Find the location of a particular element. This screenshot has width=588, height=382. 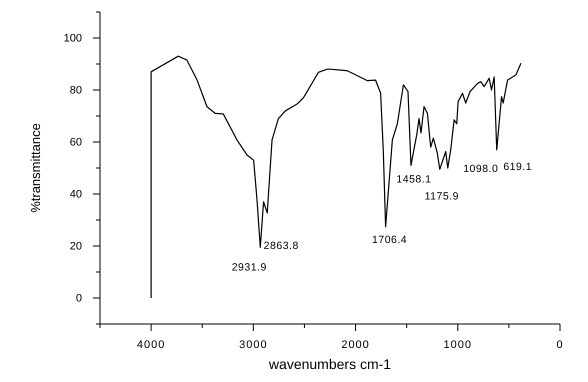

y-tick-label: 40 is located at coordinates (76, 194).